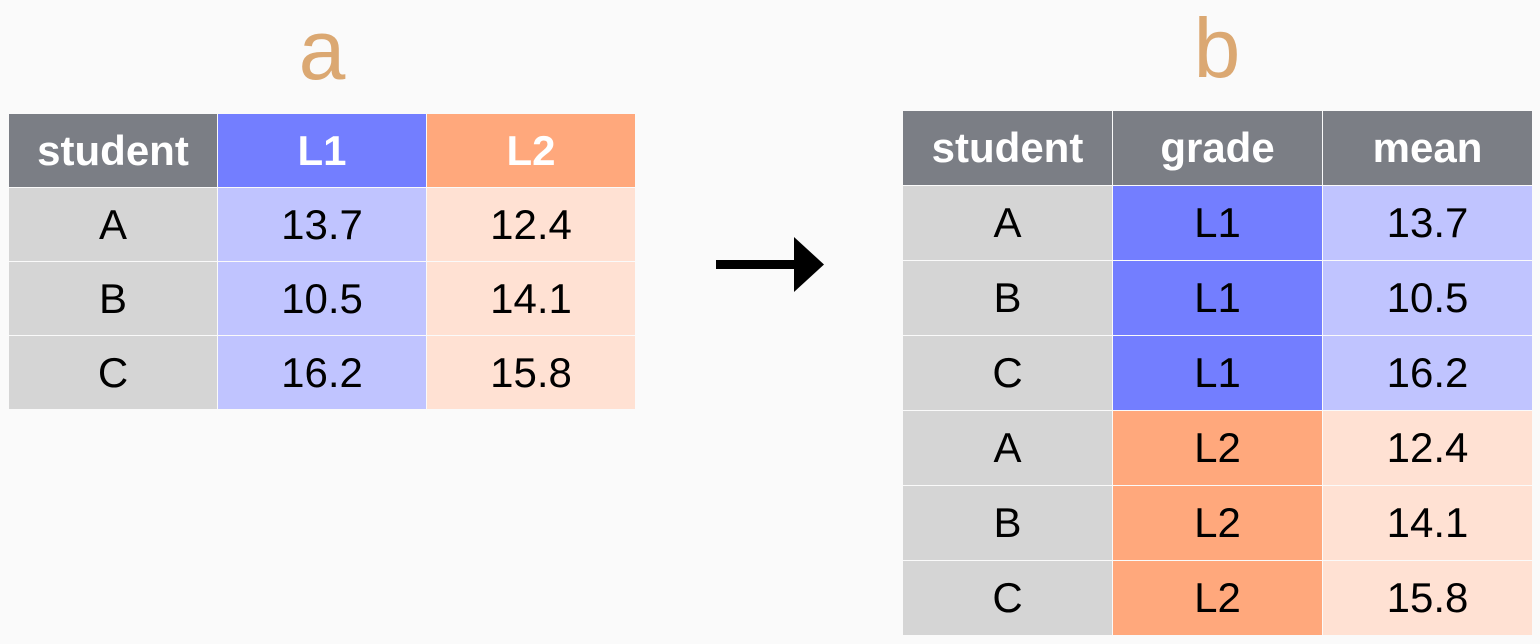  I want to click on mean-cell: 15.8, so click(1427, 598).